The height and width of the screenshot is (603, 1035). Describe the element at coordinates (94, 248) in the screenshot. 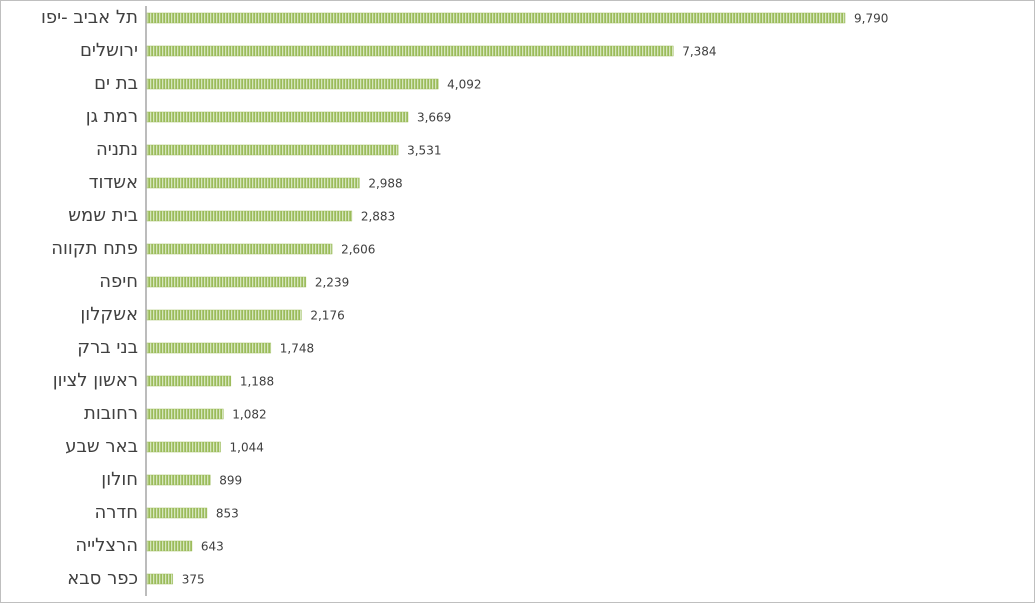

I see `category-label: פתח תקווה` at that location.